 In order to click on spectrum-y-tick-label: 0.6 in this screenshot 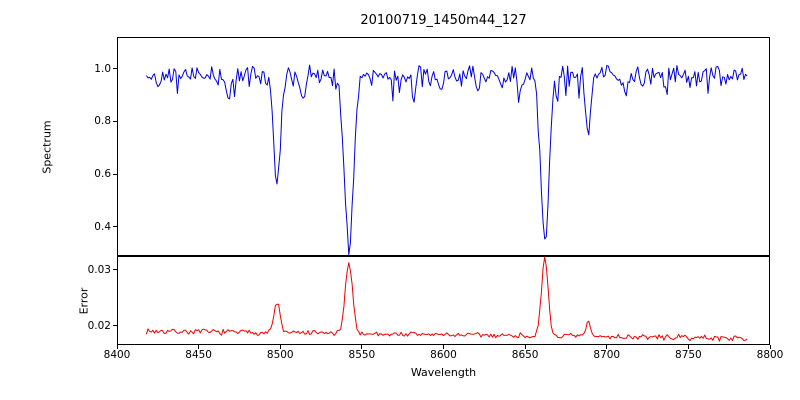, I will do `click(102, 173)`.